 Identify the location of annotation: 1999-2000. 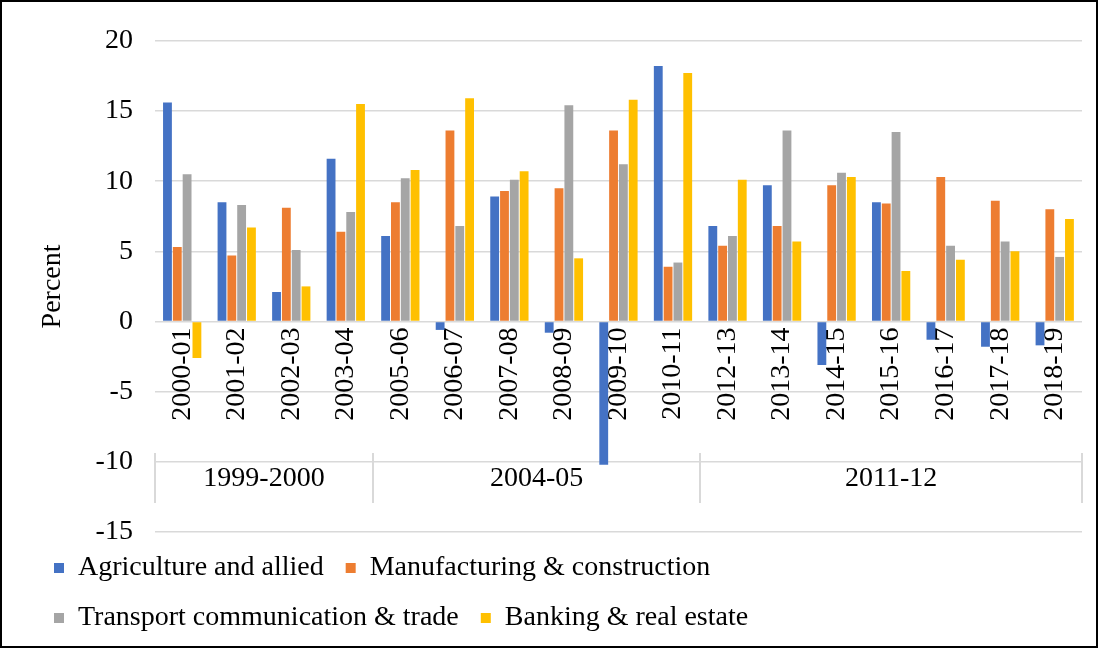
(264, 476).